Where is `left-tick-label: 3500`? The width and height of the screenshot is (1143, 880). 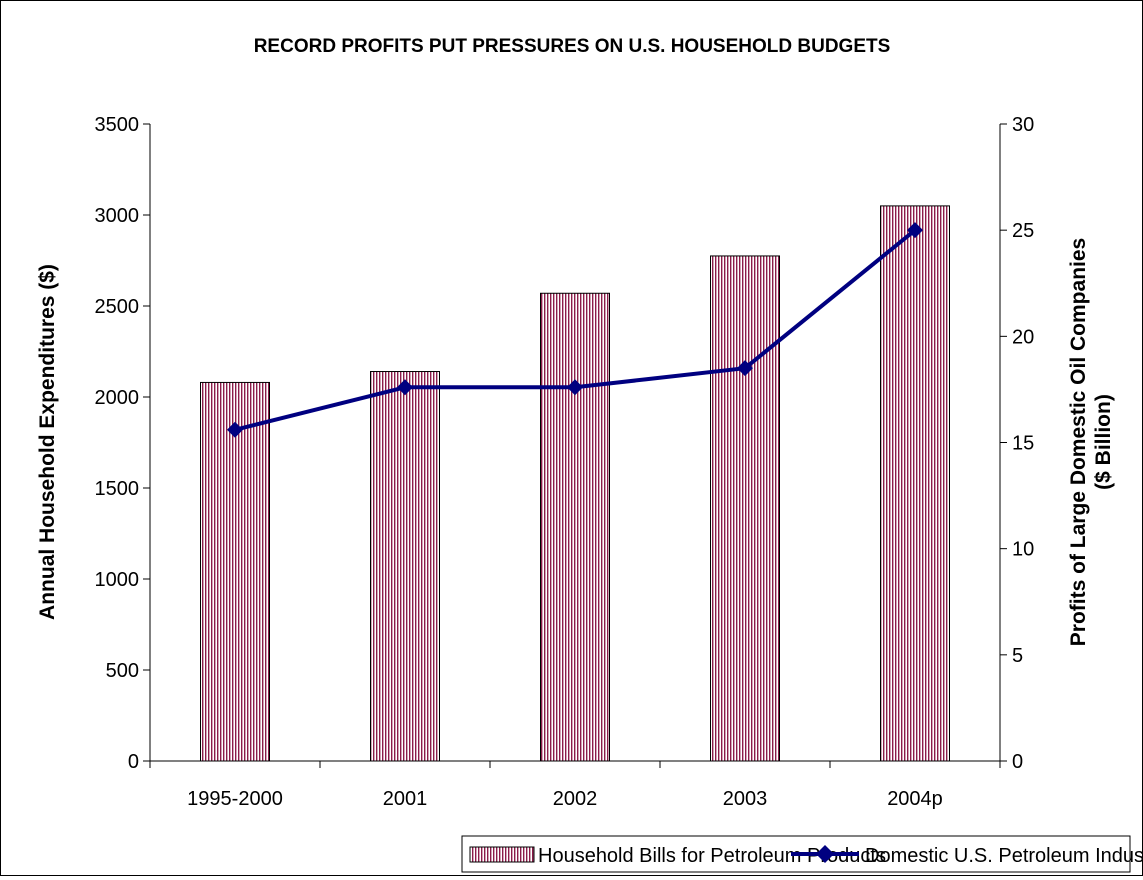 left-tick-label: 3500 is located at coordinates (117, 125).